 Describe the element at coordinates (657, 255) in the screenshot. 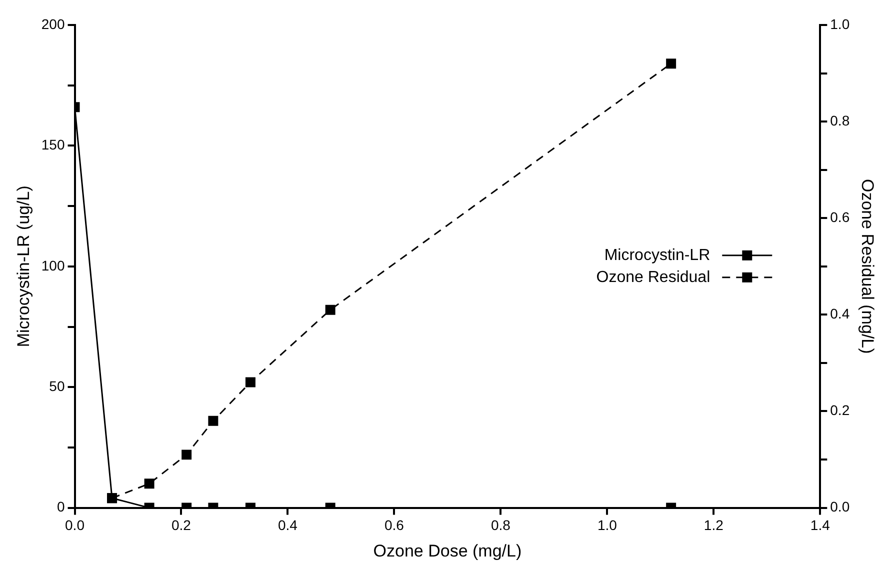

I see `legend-label: Microcystin-LR` at that location.